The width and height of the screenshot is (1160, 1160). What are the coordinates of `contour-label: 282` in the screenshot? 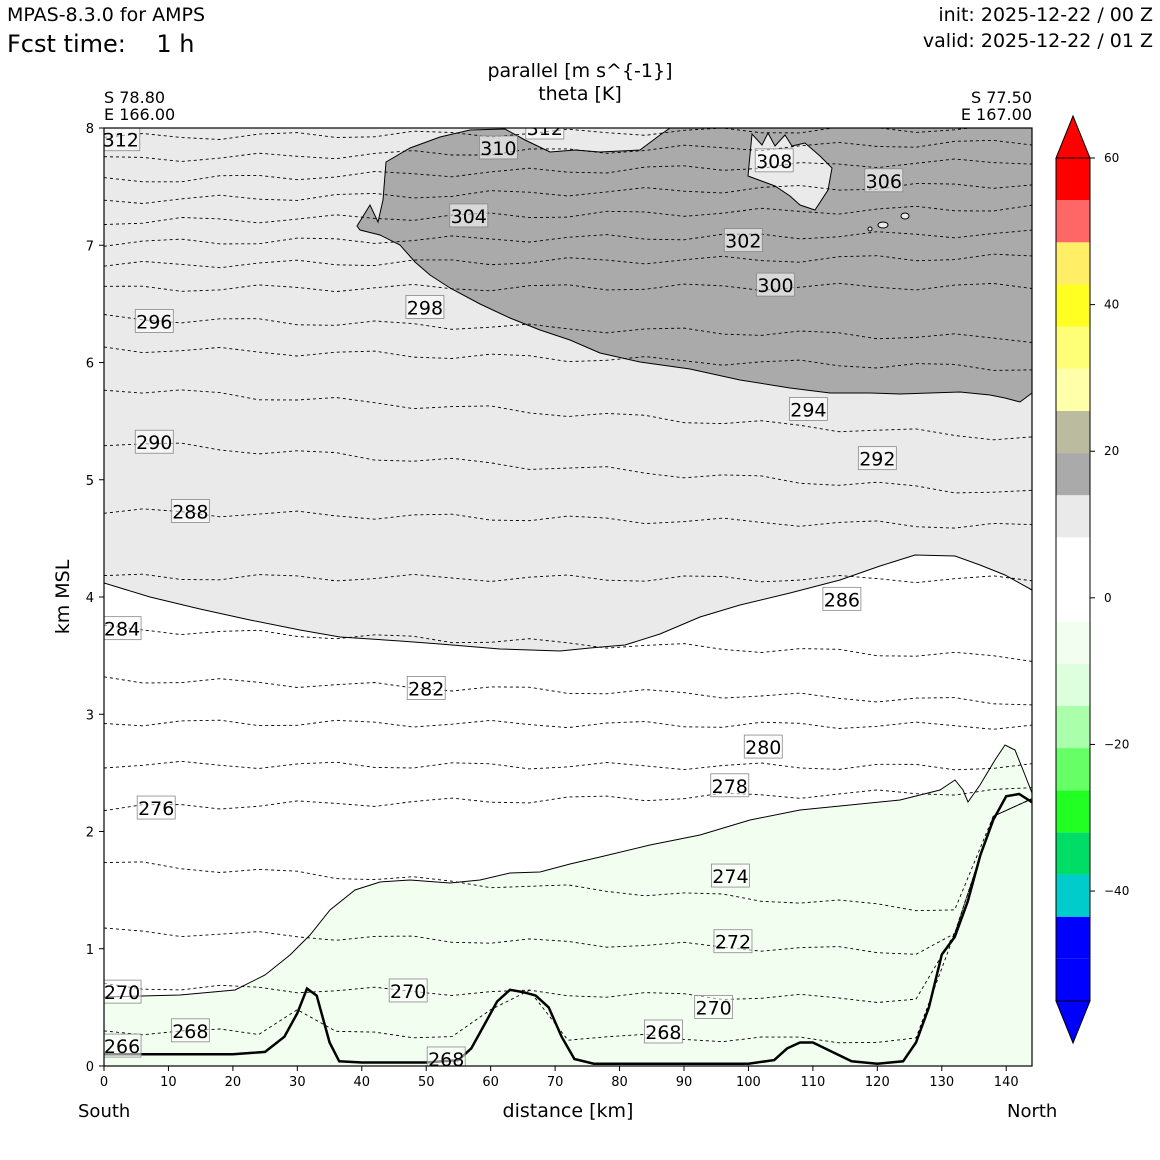 It's located at (426, 688).